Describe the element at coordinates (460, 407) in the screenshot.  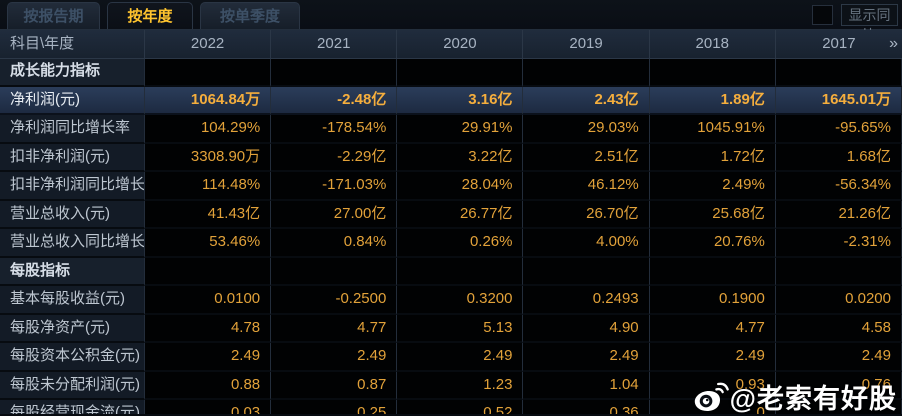
I see `cell-value: 0.52` at that location.